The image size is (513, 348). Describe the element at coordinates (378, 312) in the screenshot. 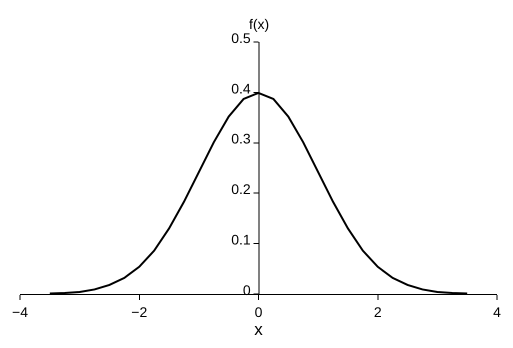

I see `x-tick-label: 2` at that location.